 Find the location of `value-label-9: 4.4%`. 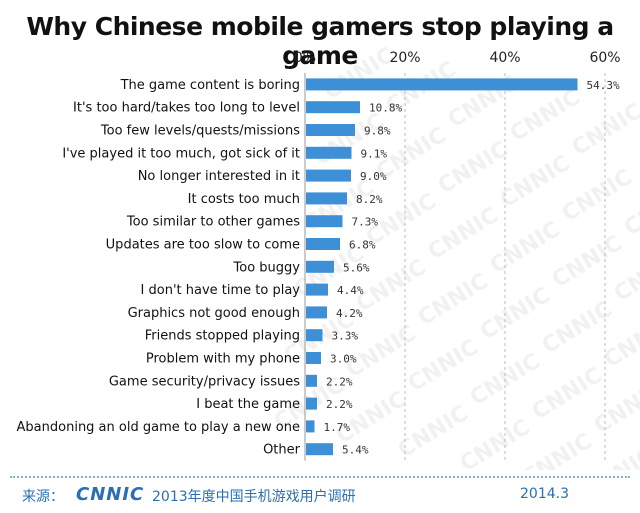

value-label-9: 4.4% is located at coordinates (350, 290).